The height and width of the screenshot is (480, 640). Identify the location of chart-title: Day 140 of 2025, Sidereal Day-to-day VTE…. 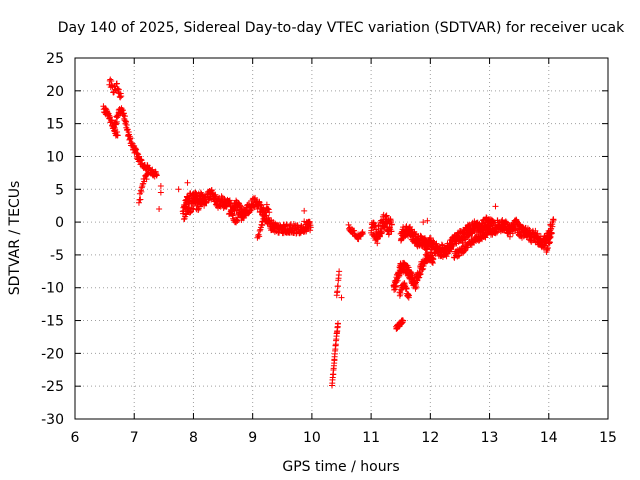
(341, 28).